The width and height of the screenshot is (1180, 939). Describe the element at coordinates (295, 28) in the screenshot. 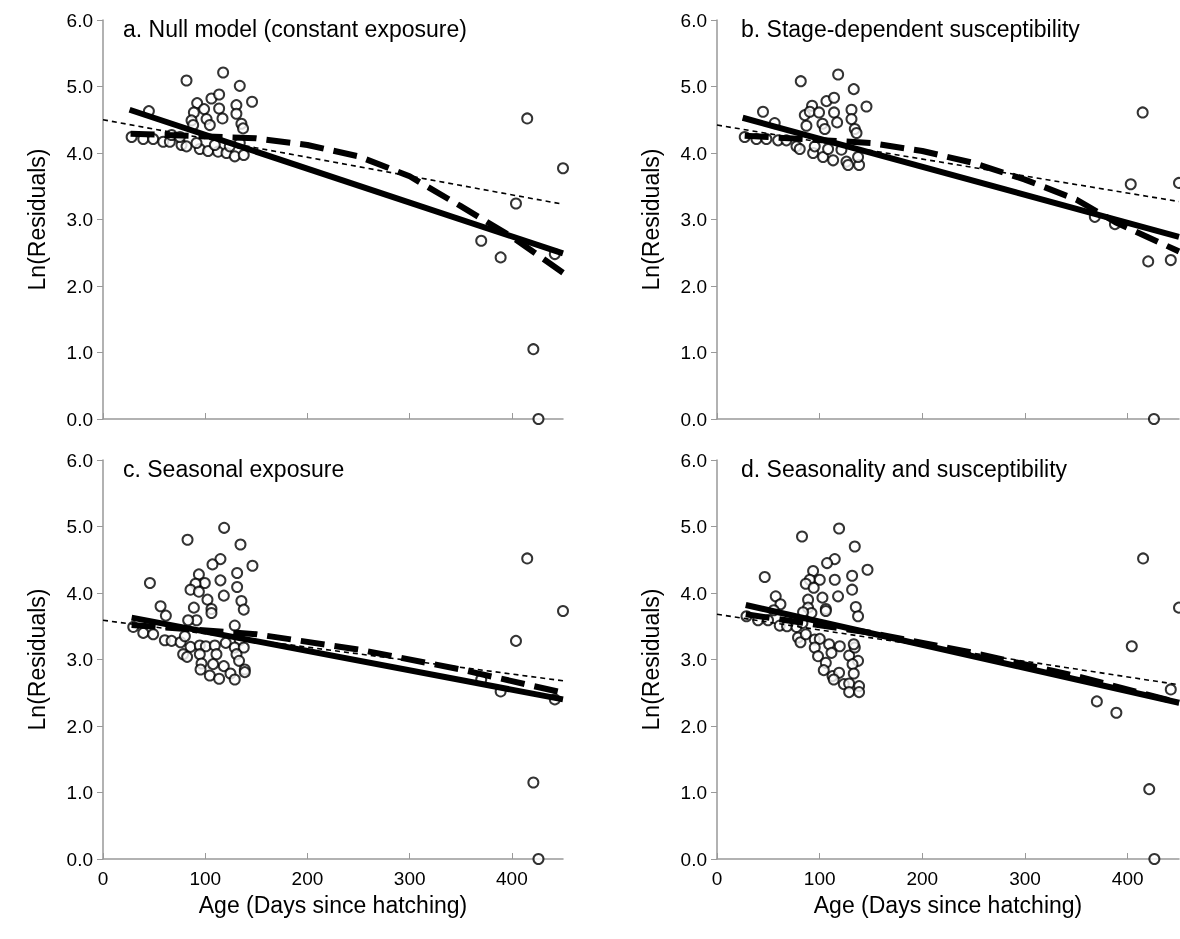

I see `chart-title: a. Null model (constant exposure)` at that location.